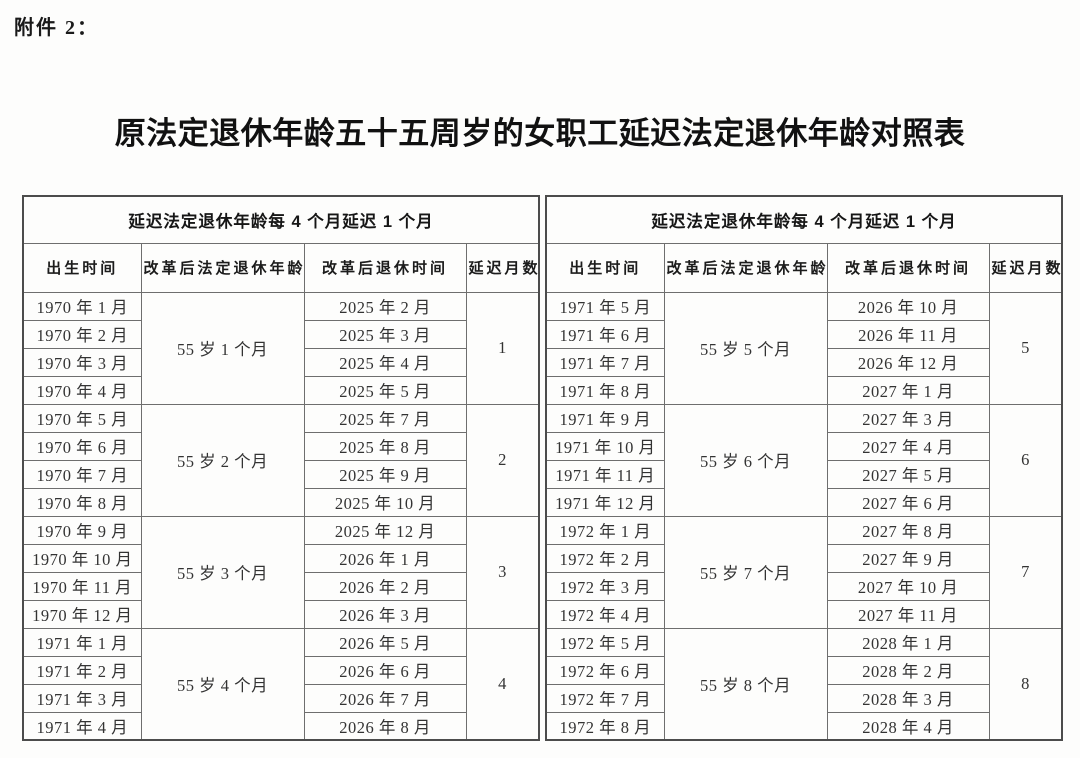  What do you see at coordinates (82, 362) in the screenshot?
I see `birth-month-cell: 1970 年 3 月` at bounding box center [82, 362].